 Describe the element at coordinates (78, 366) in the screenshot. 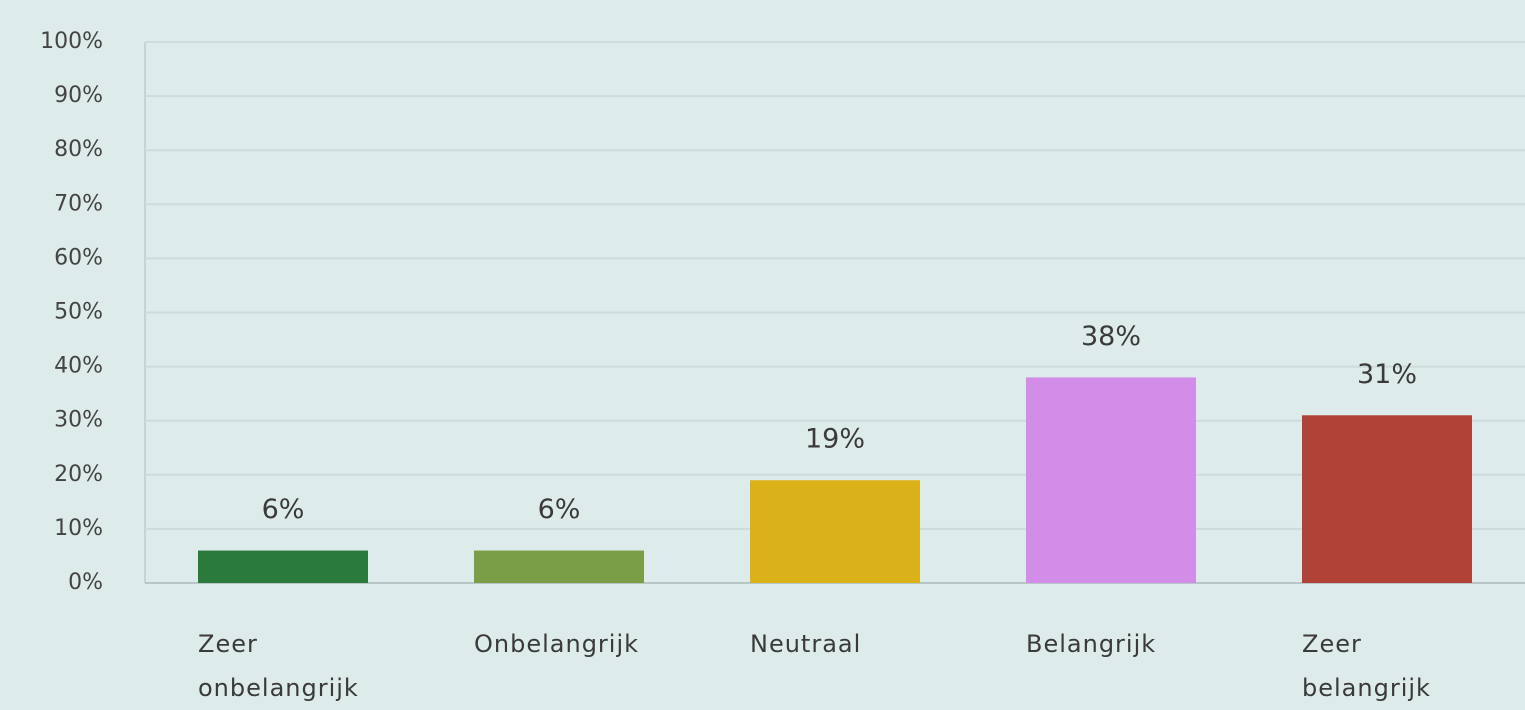

I see `y-tick-label: 40%` at that location.